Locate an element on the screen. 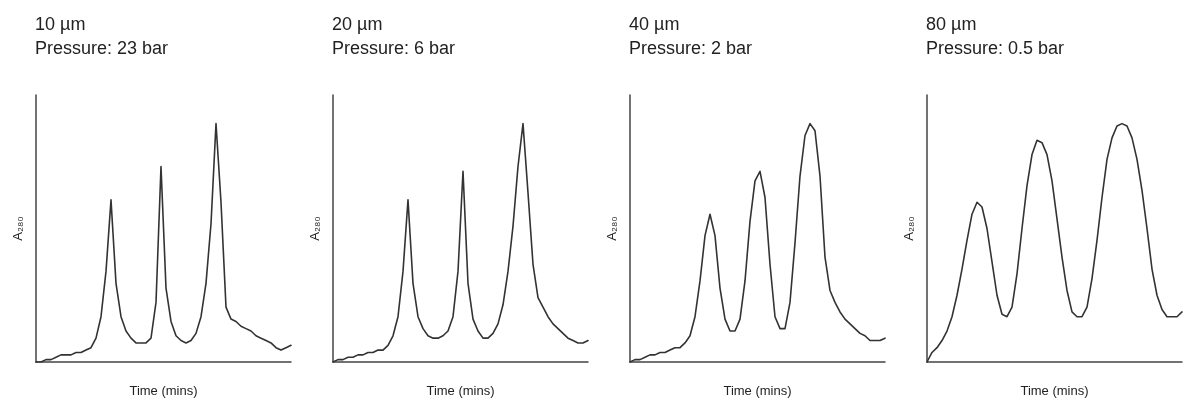 This screenshot has width=1189, height=412. chart-subtitle: Pressure: 23 bar is located at coordinates (102, 48).